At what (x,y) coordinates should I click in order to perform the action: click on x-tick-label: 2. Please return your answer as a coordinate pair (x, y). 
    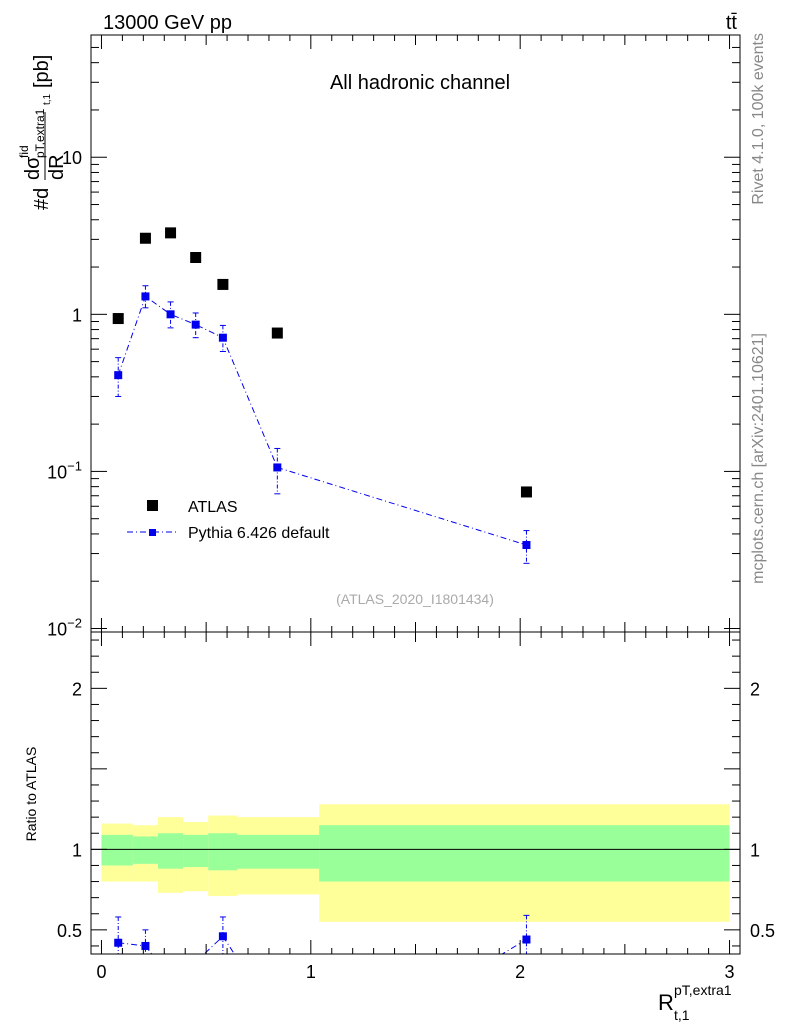
    Looking at the image, I should click on (520, 972).